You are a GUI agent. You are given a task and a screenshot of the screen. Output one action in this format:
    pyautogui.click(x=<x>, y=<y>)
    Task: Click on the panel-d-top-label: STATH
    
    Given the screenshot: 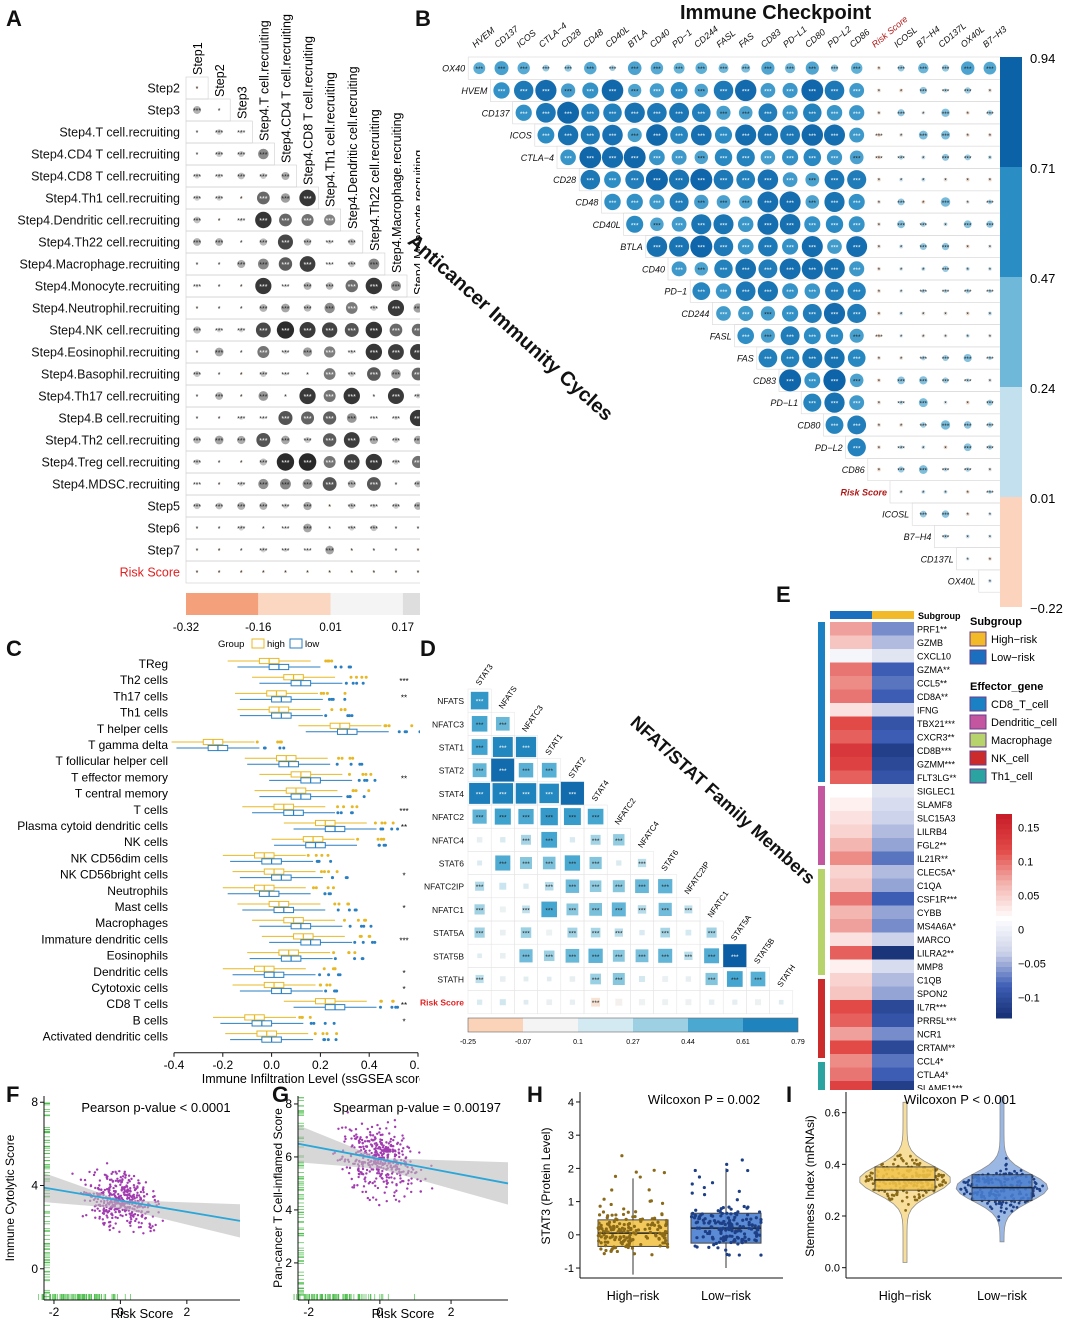 What is the action you would take?
    pyautogui.click(x=786, y=976)
    